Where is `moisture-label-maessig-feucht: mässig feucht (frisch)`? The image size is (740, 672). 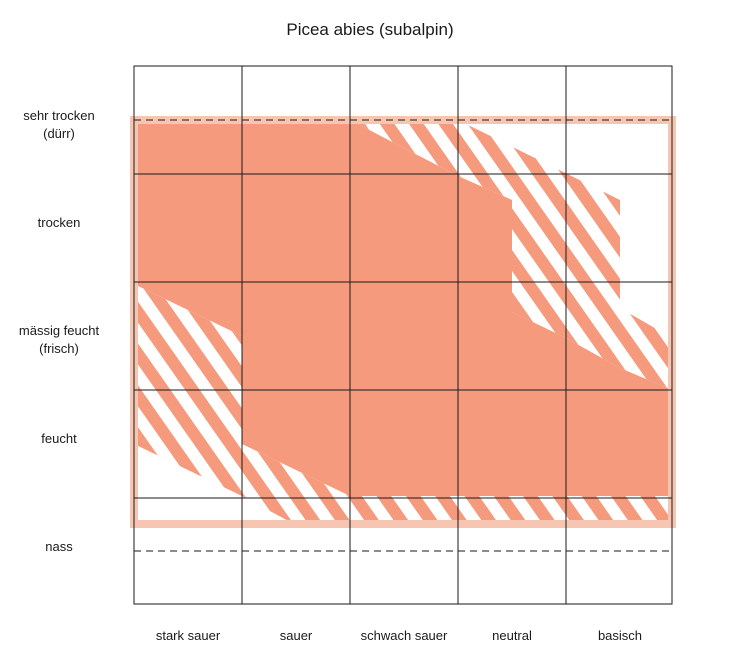 moisture-label-maessig-feucht: mässig feucht (frisch) is located at coordinates (59, 339).